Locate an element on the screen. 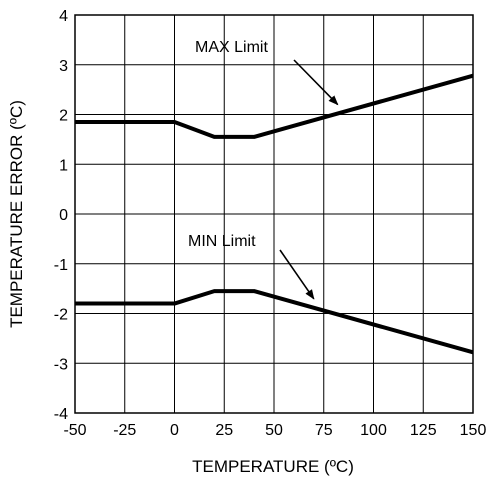 The image size is (490, 480). y-tick-label: -1 is located at coordinates (61, 265).